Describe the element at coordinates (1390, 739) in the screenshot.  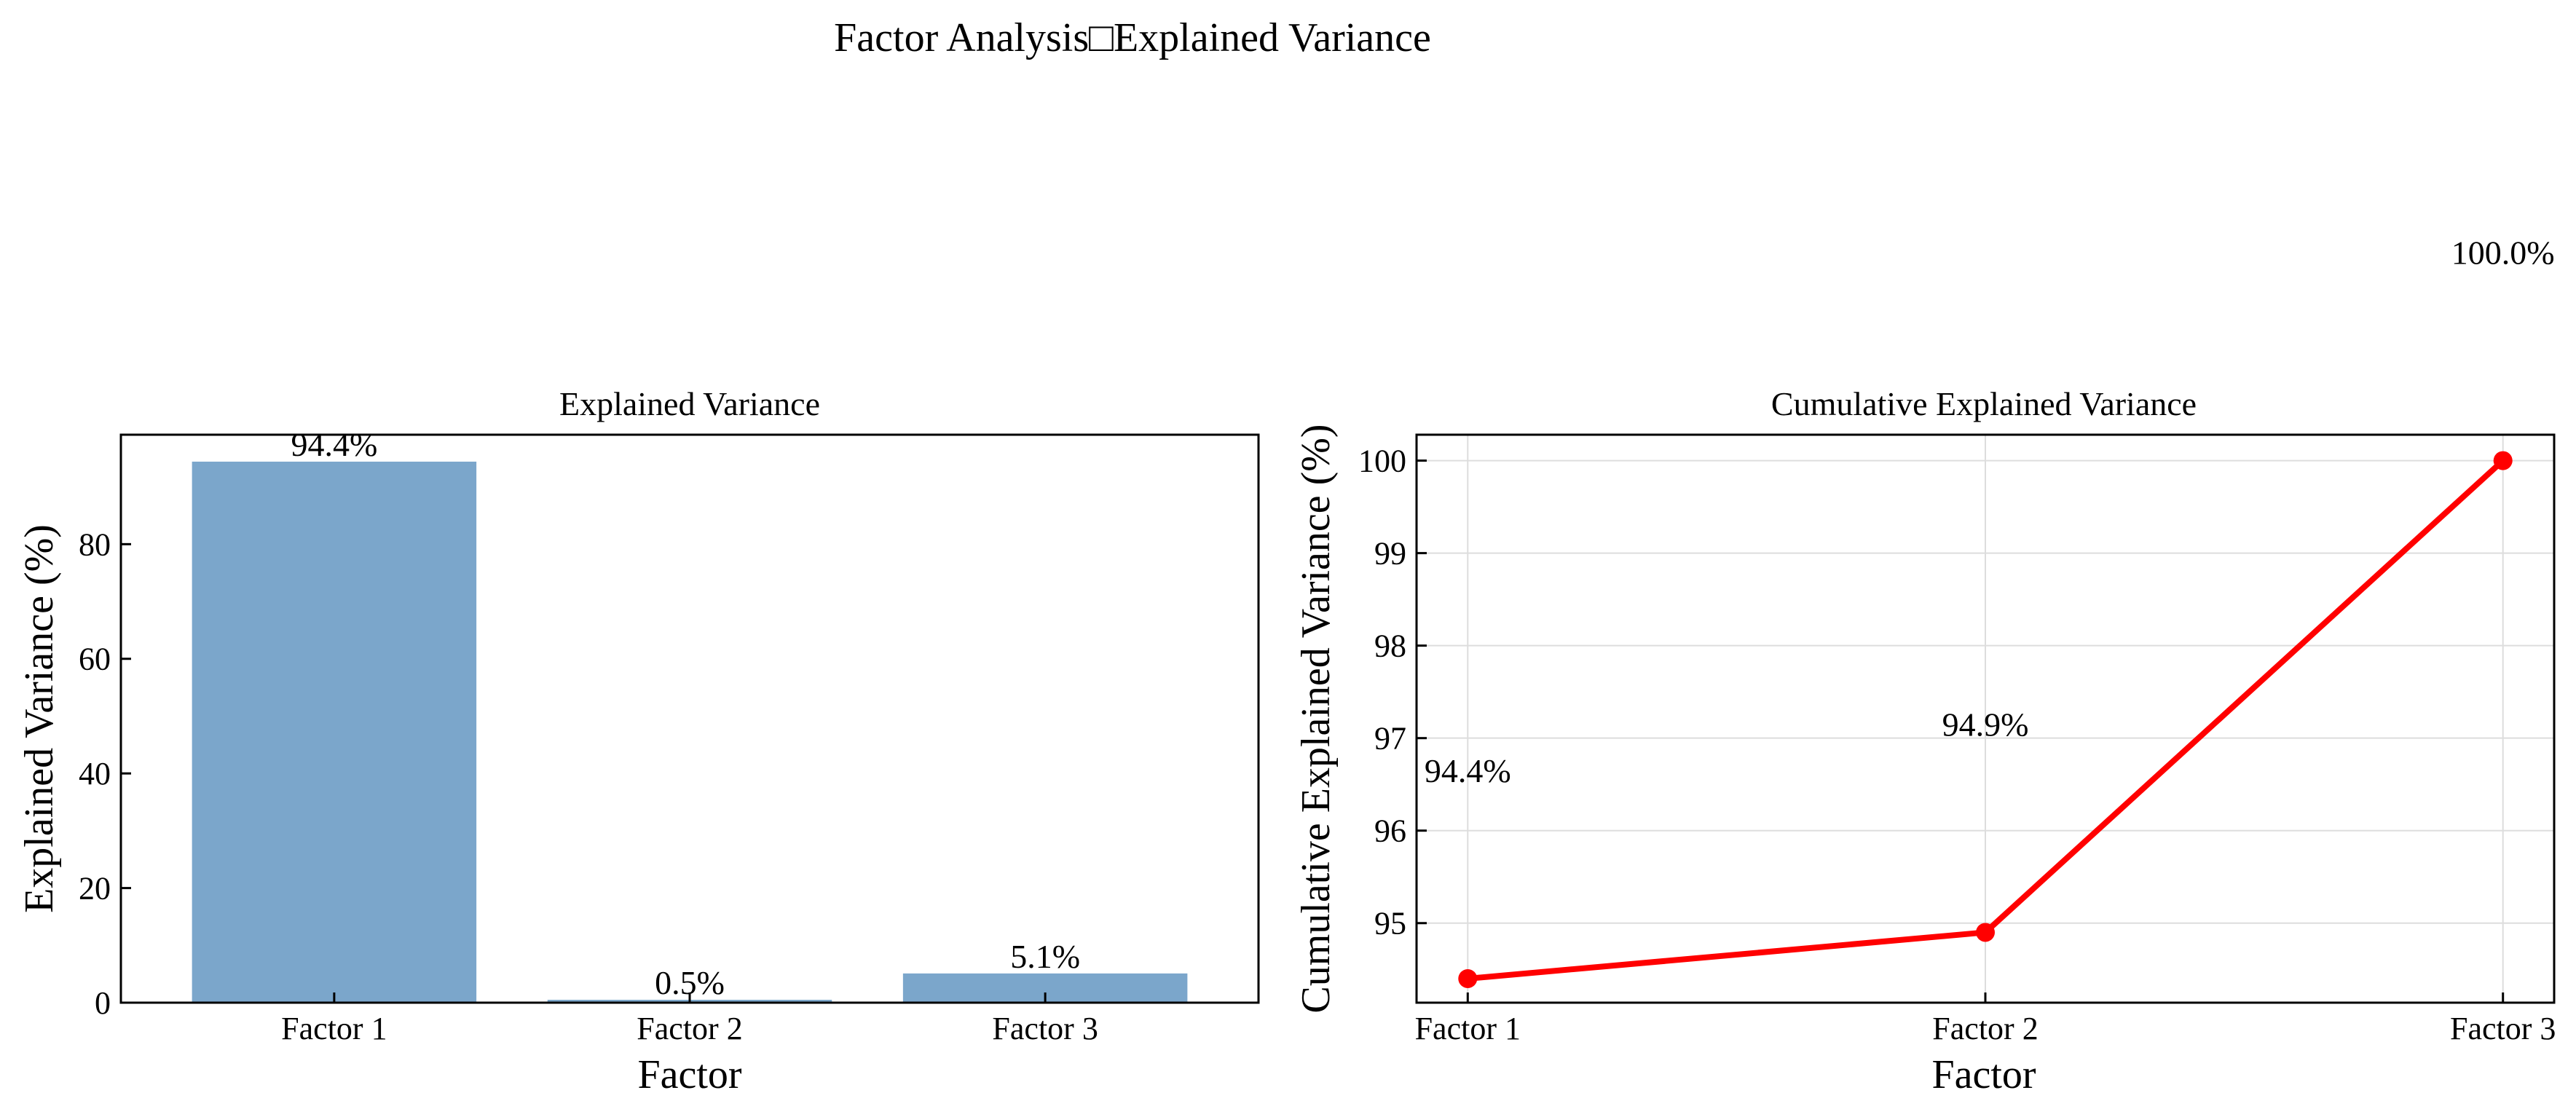
I see `line-y-tick-label: 97` at that location.